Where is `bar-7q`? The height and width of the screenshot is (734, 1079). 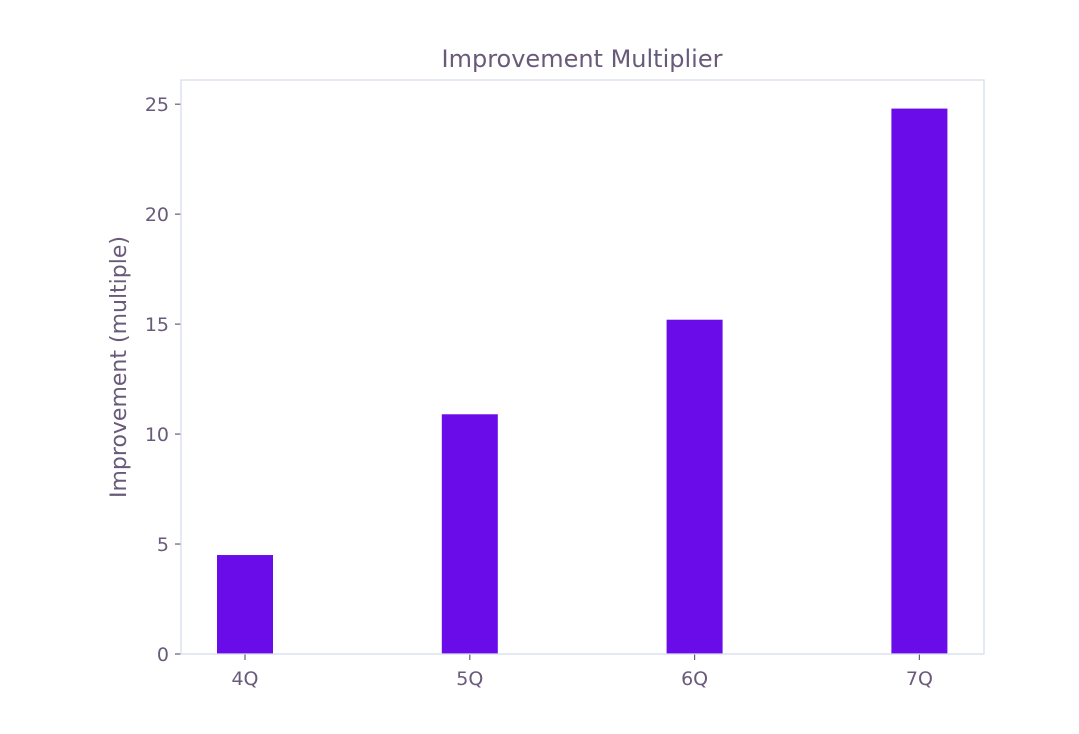 bar-7q is located at coordinates (919, 381).